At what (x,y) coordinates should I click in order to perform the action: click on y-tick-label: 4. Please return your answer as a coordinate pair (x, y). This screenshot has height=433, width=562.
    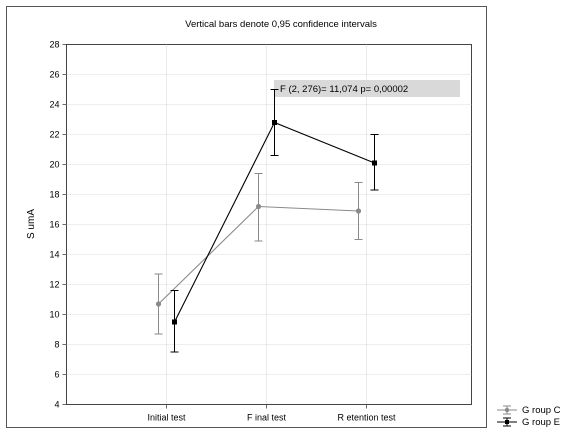
    Looking at the image, I should click on (56, 405).